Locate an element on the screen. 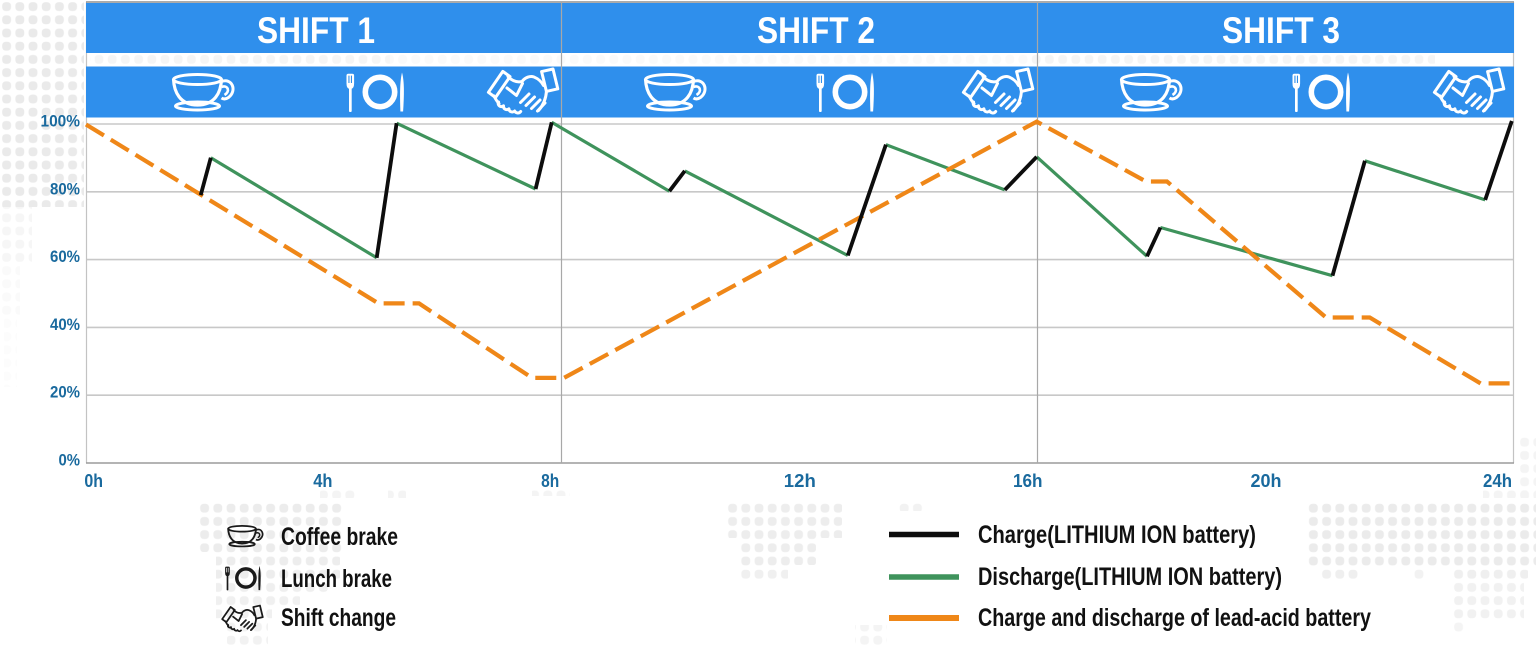 Image resolution: width=1536 pixels, height=649 pixels. svg-text: 60% is located at coordinates (65, 257).